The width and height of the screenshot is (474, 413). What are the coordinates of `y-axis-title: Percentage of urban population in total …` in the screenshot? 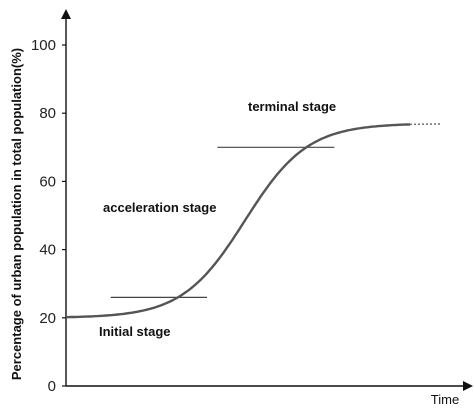 It's located at (16, 214).